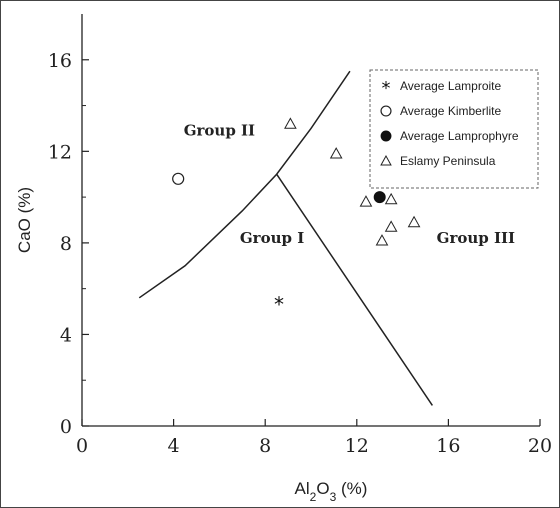 The image size is (560, 508). What do you see at coordinates (540, 446) in the screenshot?
I see `x-tick-label: 20` at bounding box center [540, 446].